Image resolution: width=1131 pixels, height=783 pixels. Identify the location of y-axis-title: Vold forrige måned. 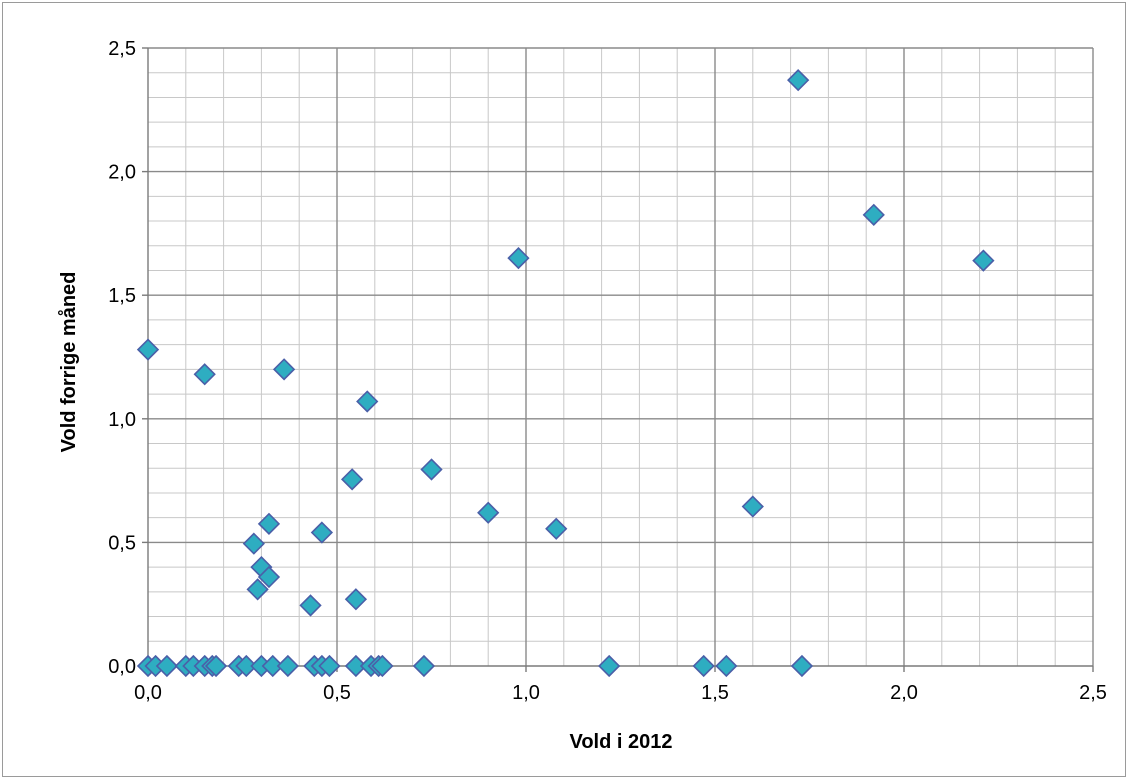
(68, 362).